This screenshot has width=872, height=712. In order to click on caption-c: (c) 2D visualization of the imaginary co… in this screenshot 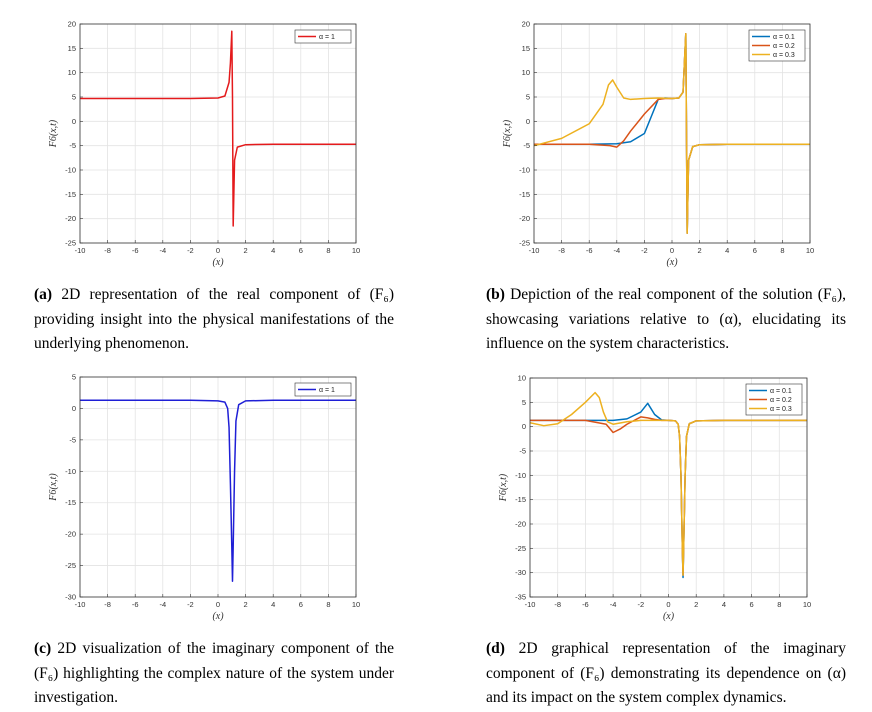, I will do `click(214, 674)`.